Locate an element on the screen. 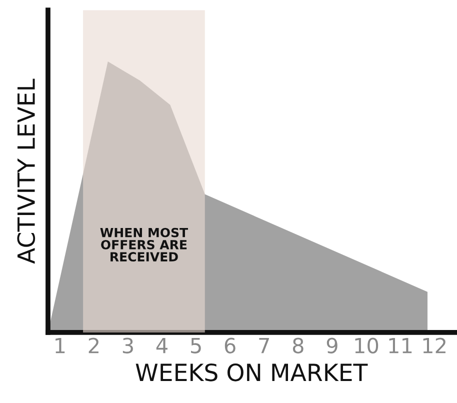  x-tick-label: 2 is located at coordinates (93, 346).